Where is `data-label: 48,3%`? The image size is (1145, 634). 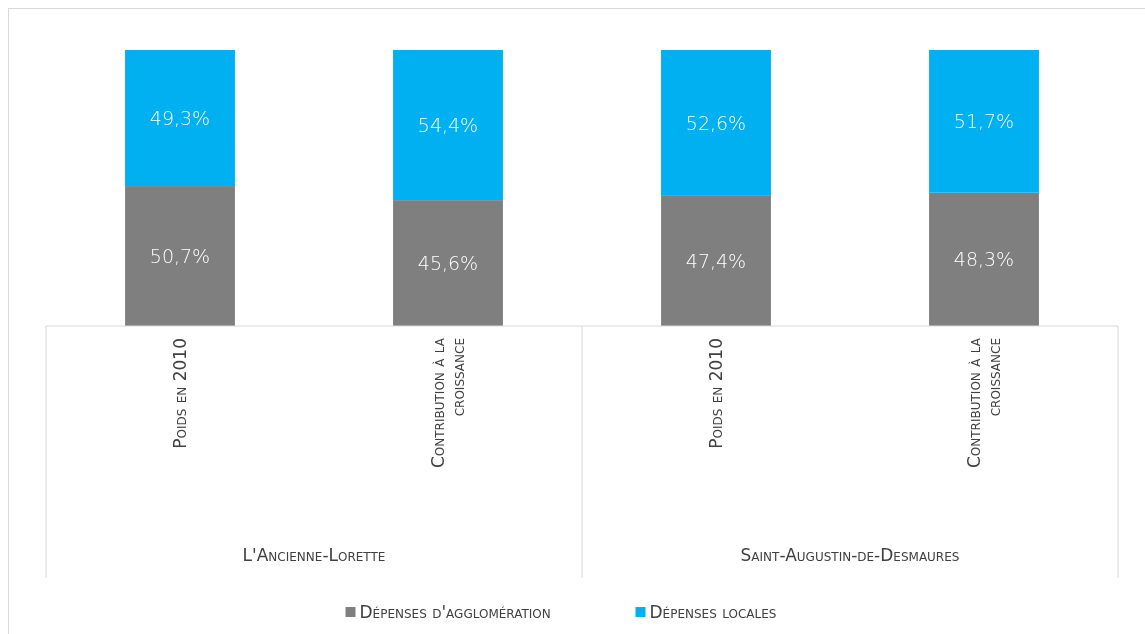
data-label: 48,3% is located at coordinates (984, 259).